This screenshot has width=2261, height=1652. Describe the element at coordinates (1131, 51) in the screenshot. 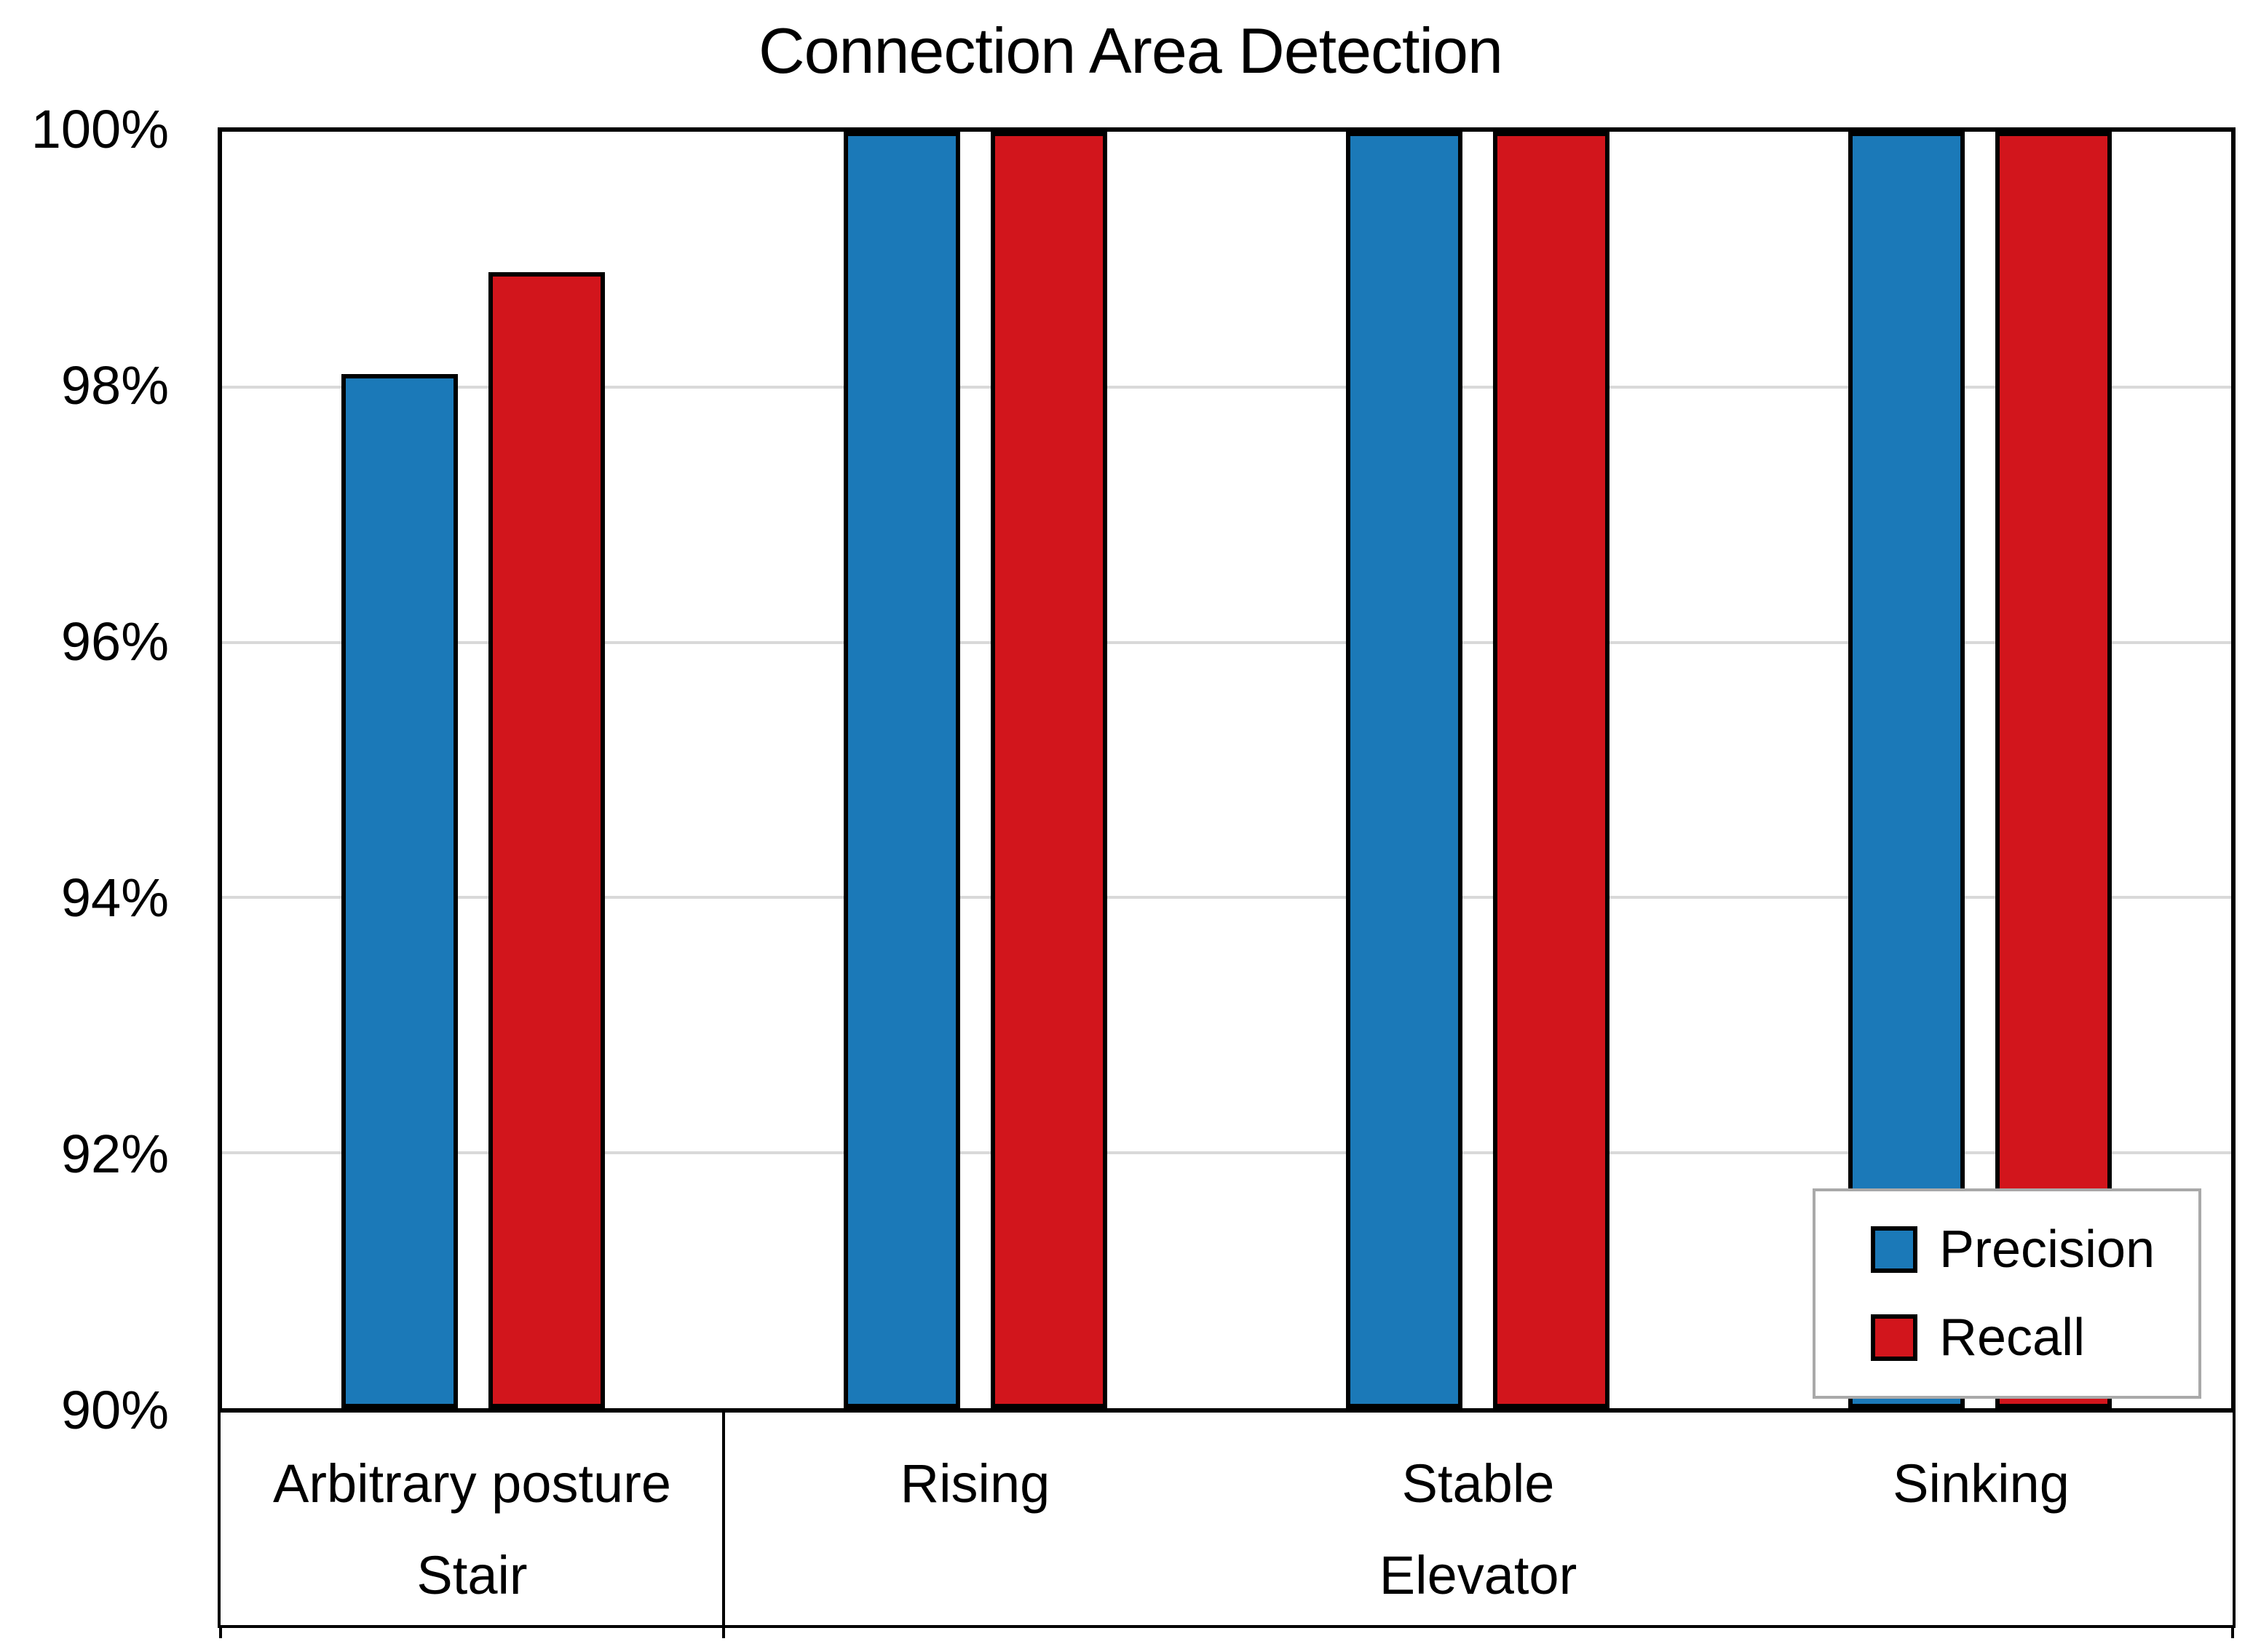

I see `chart-title: Connection Area Detection` at that location.